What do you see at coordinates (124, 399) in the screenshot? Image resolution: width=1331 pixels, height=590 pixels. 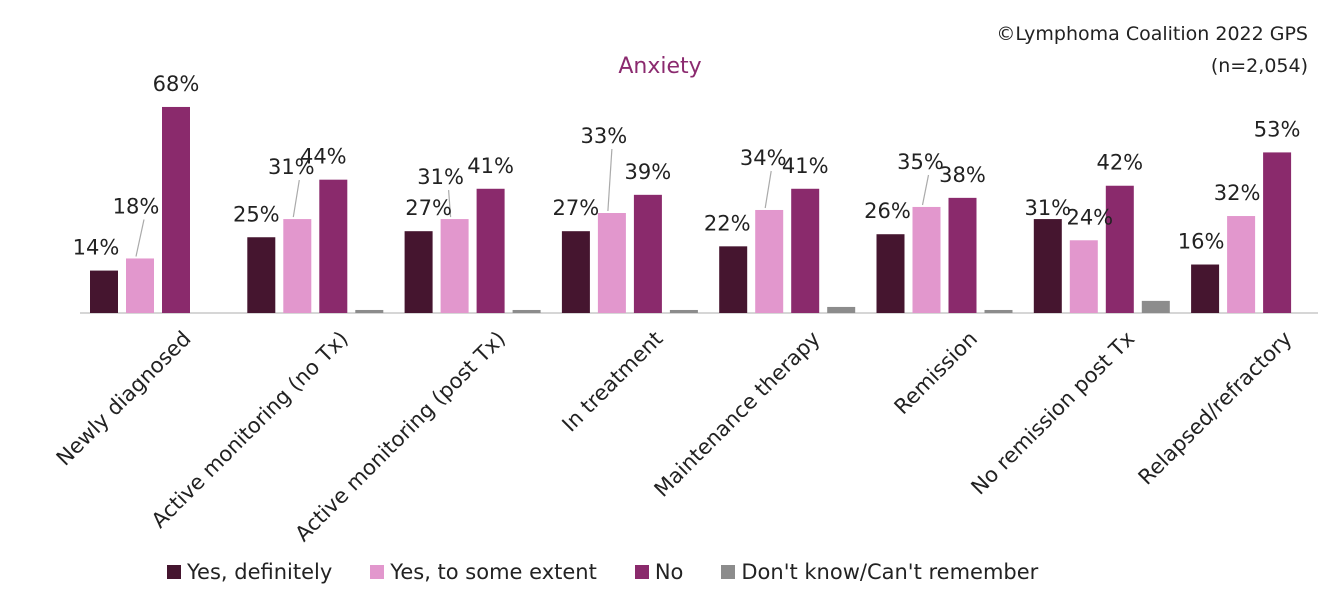 I see `category-label: Newly diagnosed` at bounding box center [124, 399].